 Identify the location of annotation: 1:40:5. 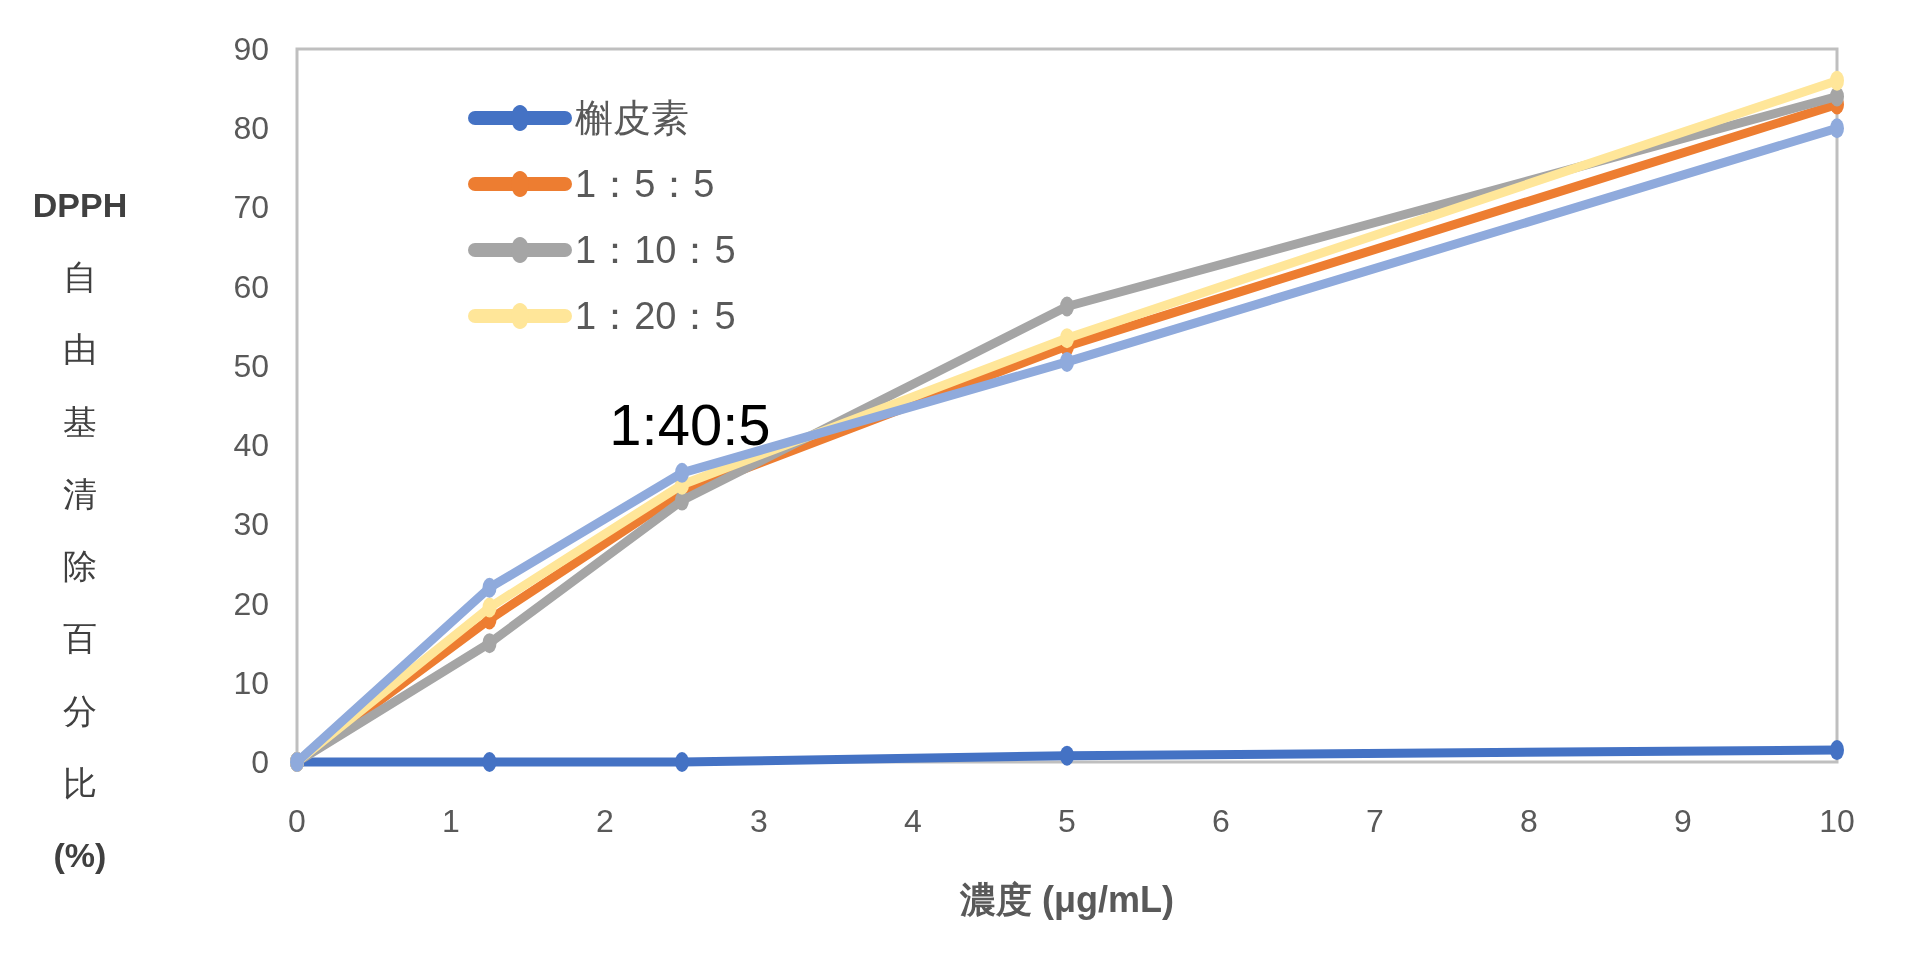
(690, 424).